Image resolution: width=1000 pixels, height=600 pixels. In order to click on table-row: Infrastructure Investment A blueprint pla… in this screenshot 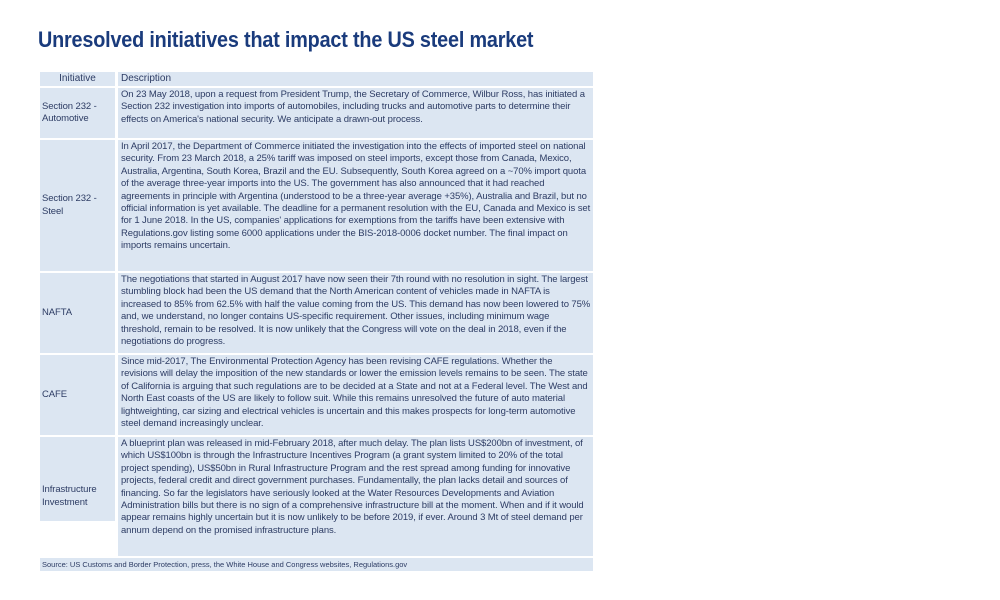, I will do `click(316, 497)`.